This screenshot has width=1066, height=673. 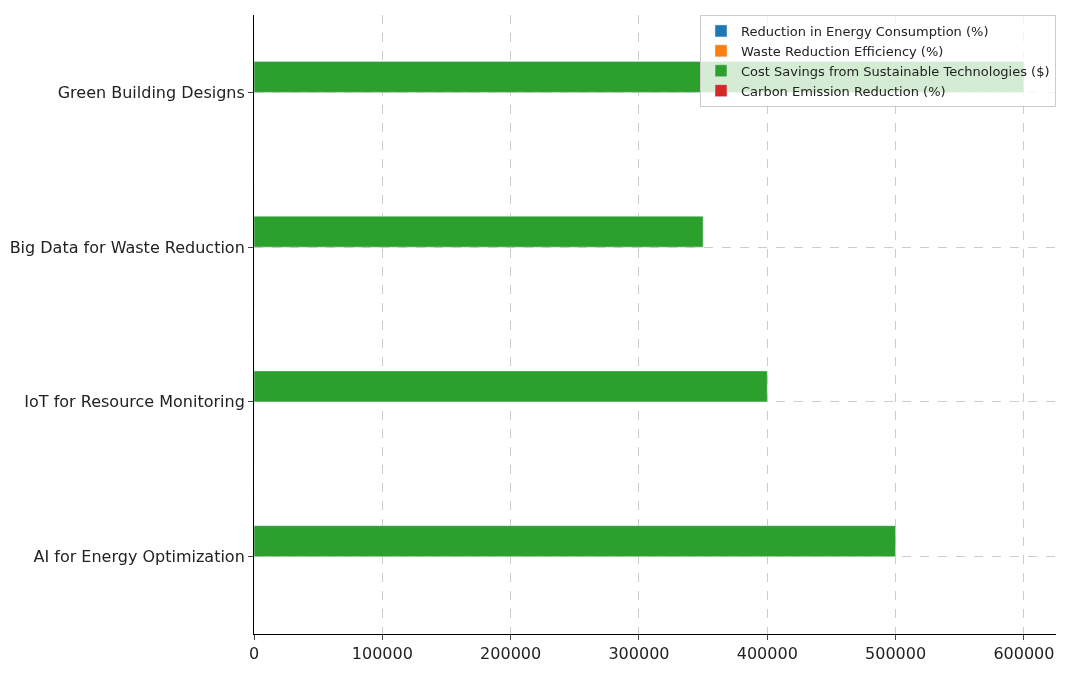 What do you see at coordinates (254, 654) in the screenshot?
I see `x-tick-label: 0` at bounding box center [254, 654].